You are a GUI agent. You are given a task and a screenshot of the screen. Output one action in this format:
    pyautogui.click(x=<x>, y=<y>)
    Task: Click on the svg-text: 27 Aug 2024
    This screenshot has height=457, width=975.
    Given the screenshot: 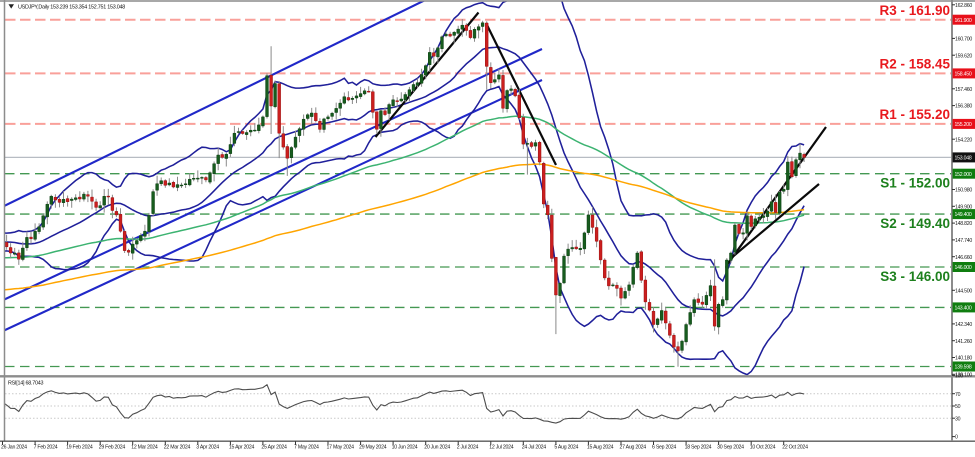 What is the action you would take?
    pyautogui.click(x=633, y=447)
    